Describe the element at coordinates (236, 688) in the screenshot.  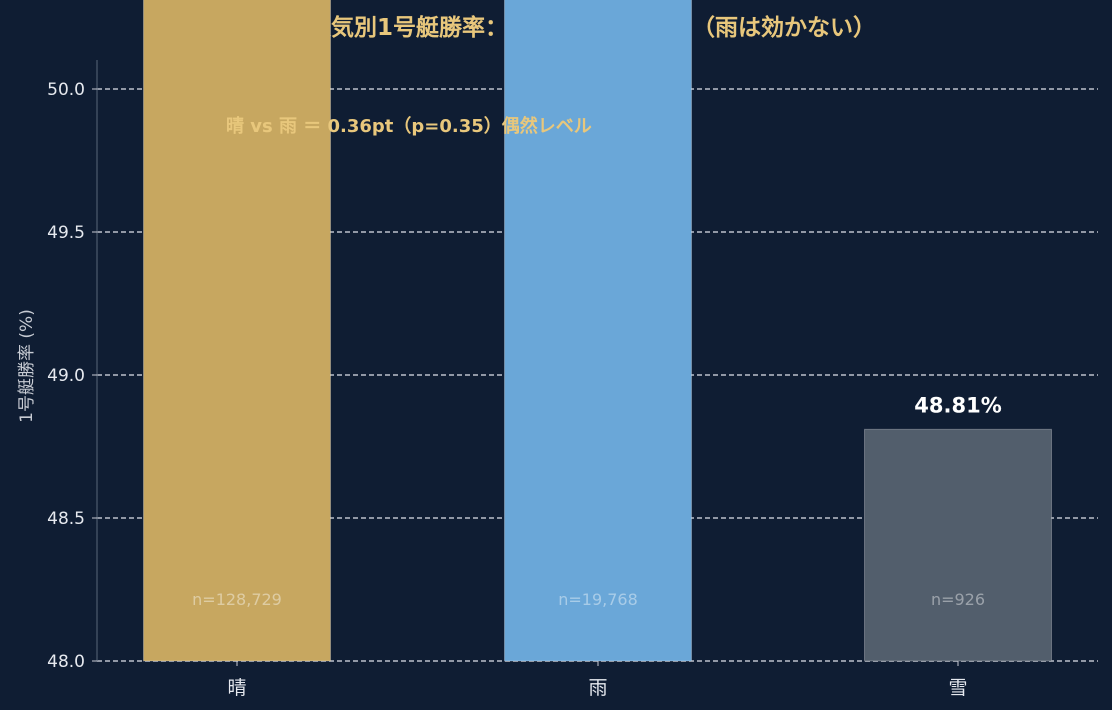
I see `x-category-label: 晴` at that location.